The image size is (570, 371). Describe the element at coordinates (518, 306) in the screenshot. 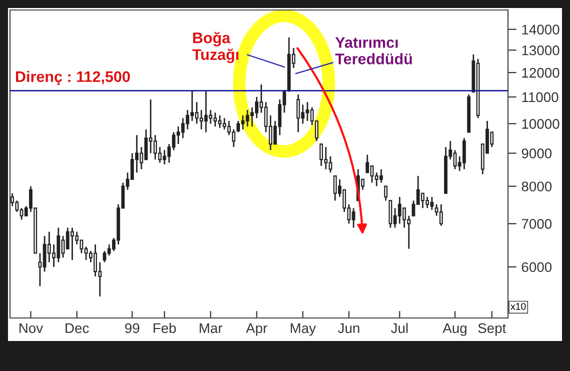

I see `text: x10` at that location.